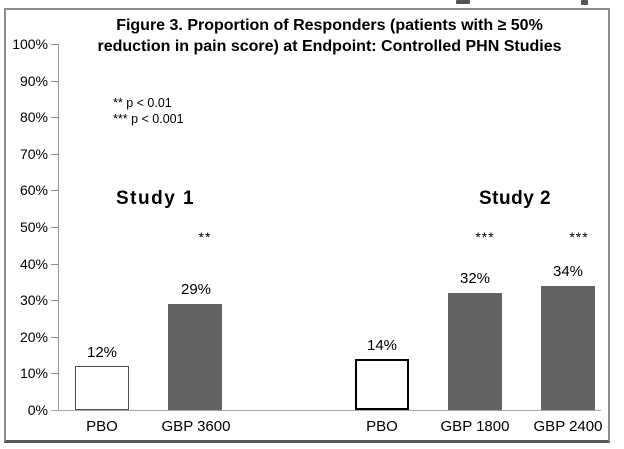  What do you see at coordinates (485, 237) in the screenshot?
I see `significance-study2-gbp1800: ***` at bounding box center [485, 237].